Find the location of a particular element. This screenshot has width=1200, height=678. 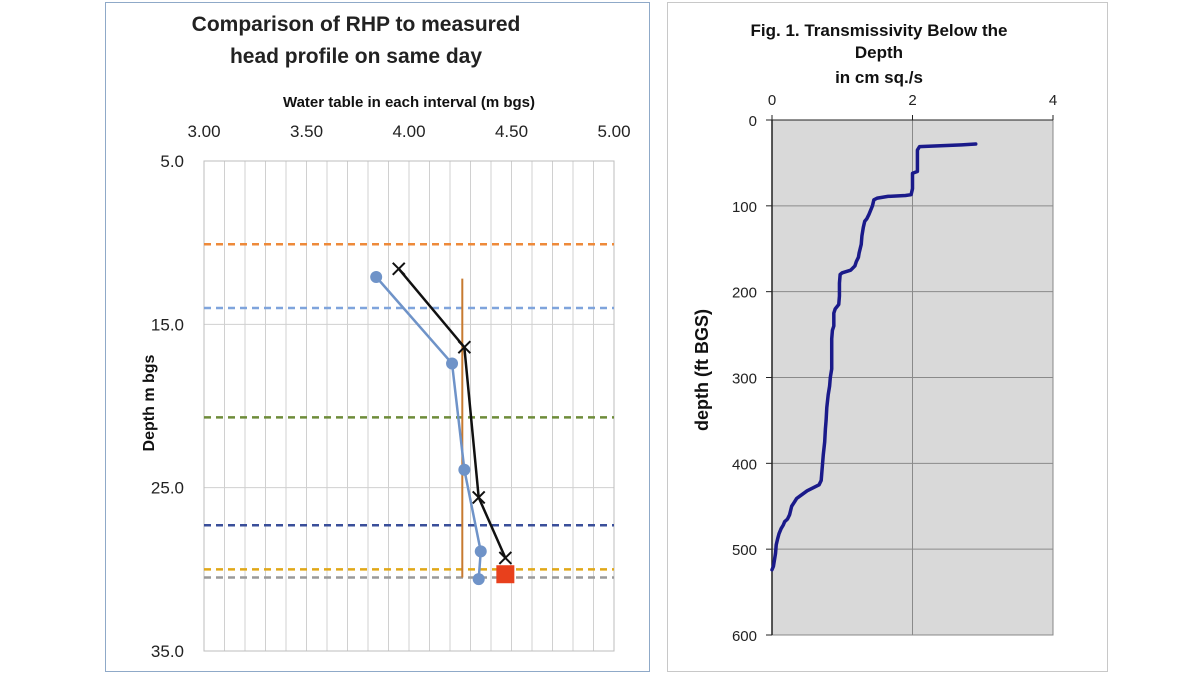

y-tick-label: 100 is located at coordinates (744, 207).